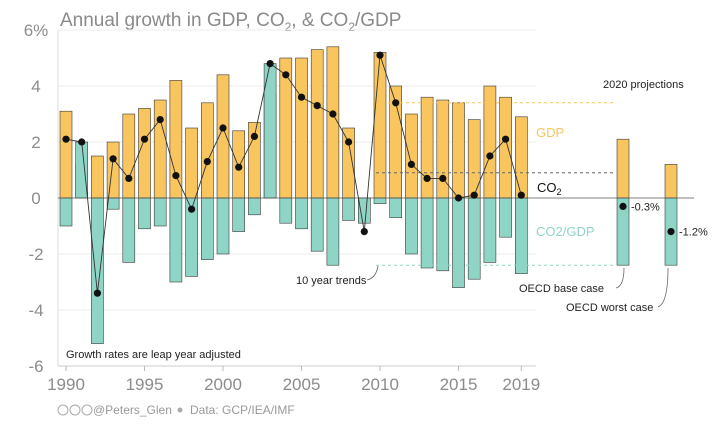 The height and width of the screenshot is (424, 720). What do you see at coordinates (645, 207) in the screenshot?
I see `projection-co2-label: -0.3%` at bounding box center [645, 207].